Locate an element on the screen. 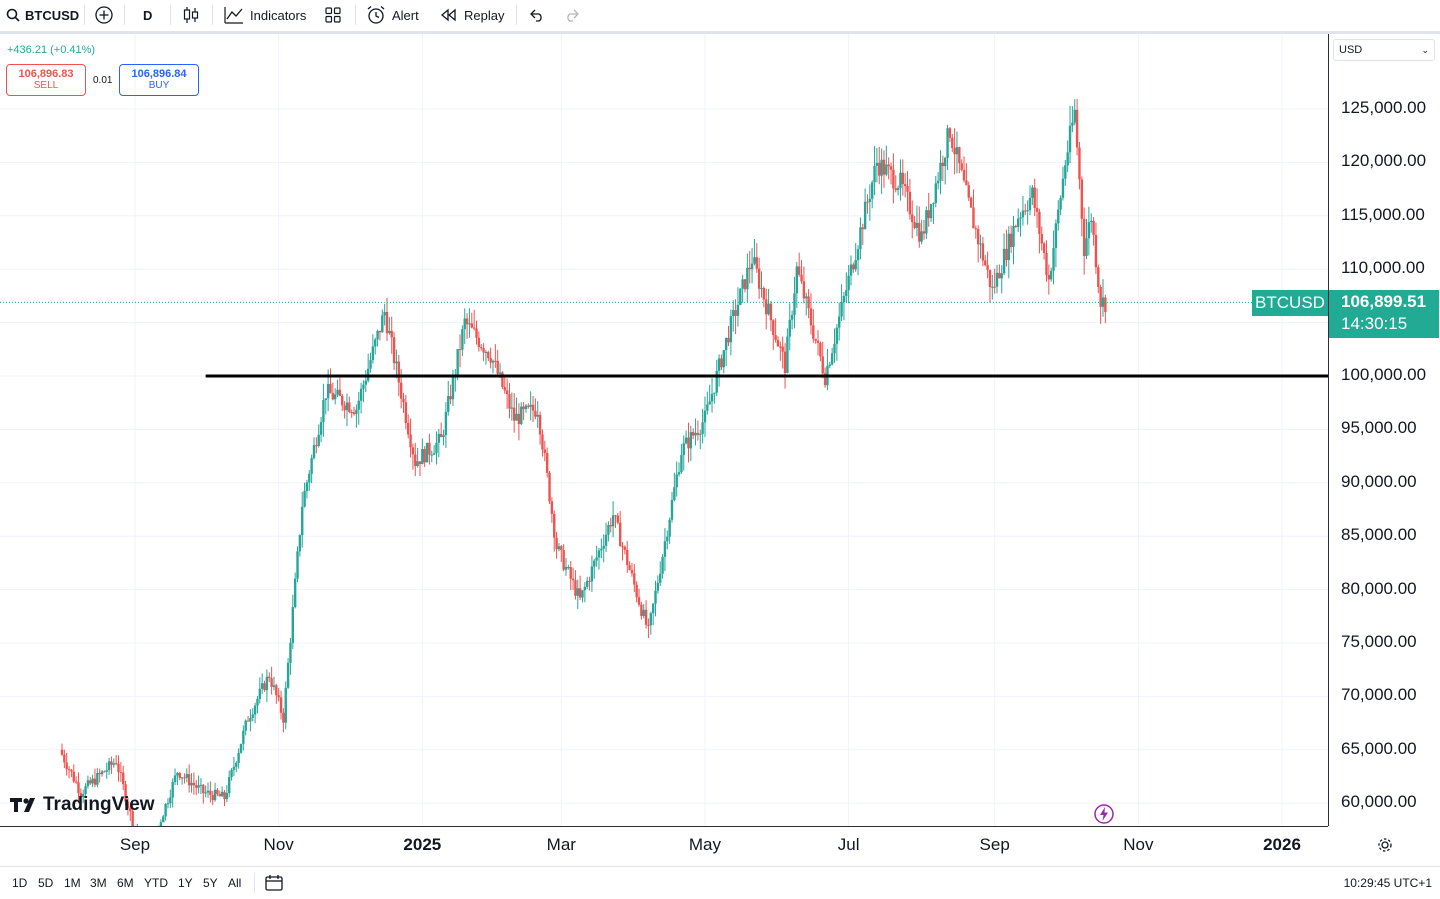  compare-add-button is located at coordinates (104, 15).